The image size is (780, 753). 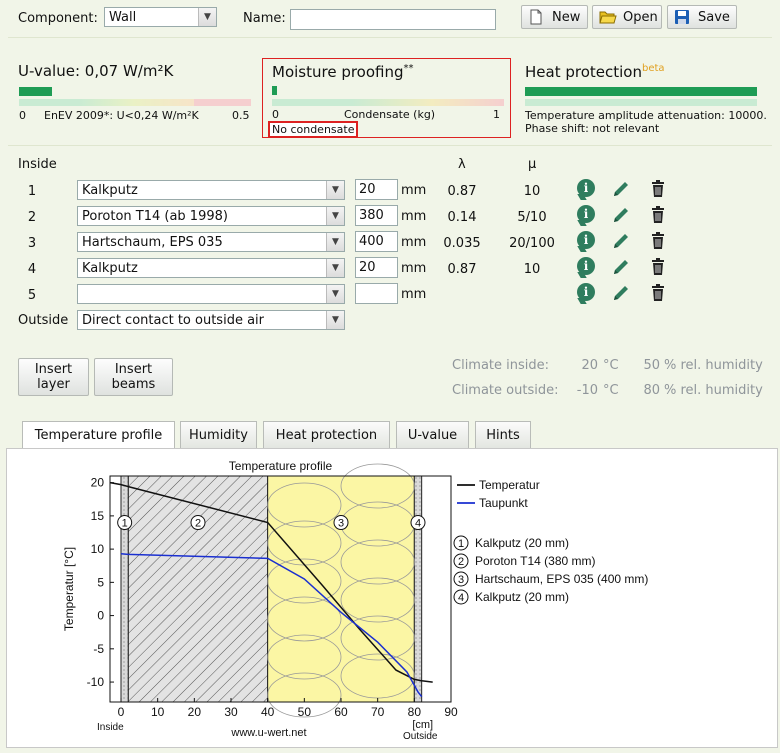 What do you see at coordinates (231, 712) in the screenshot?
I see `x-tick-label: 30` at bounding box center [231, 712].